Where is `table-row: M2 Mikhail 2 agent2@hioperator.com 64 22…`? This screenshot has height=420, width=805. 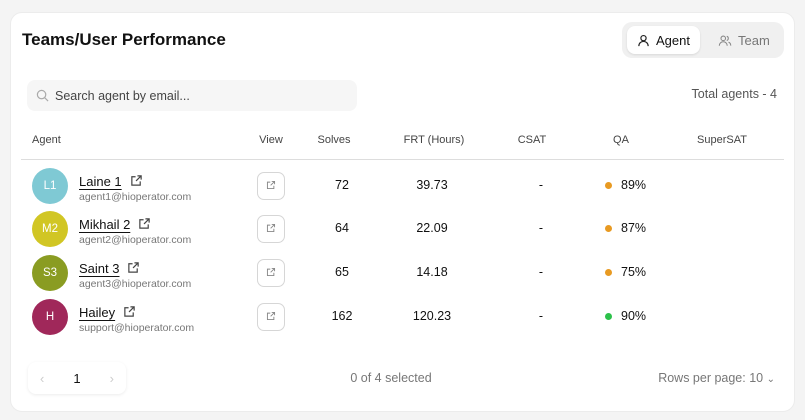 table-row: M2 Mikhail 2 agent2@hioperator.com 64 22… is located at coordinates (402, 242).